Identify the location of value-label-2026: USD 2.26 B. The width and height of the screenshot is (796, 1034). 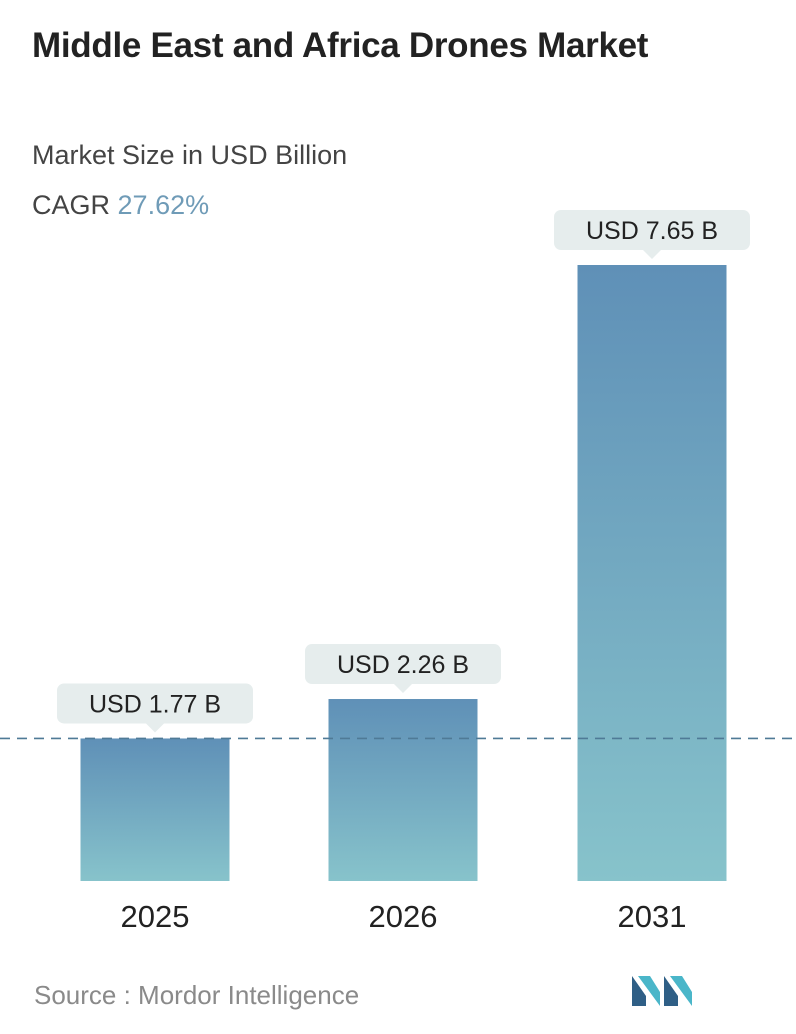
(403, 669).